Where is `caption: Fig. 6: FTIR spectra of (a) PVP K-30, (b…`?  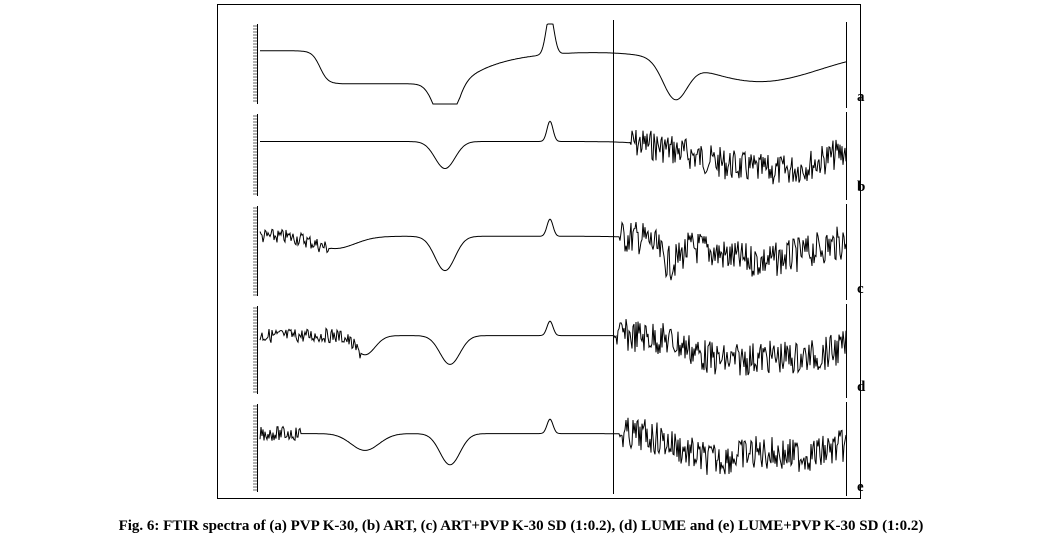 caption: Fig. 6: FTIR spectra of (a) PVP K-30, (b… is located at coordinates (521, 526).